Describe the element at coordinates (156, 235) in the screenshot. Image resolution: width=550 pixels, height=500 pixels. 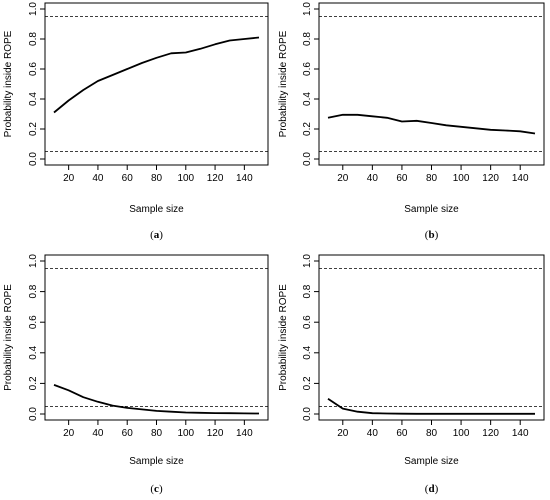
I see `panel-caption: (a)` at that location.